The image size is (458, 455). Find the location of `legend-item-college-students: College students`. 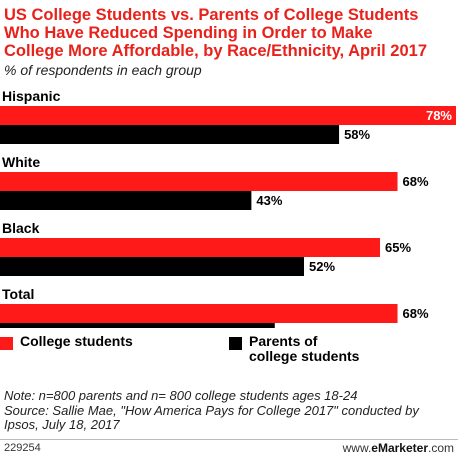

legend-item-college-students: College students is located at coordinates (66, 342).